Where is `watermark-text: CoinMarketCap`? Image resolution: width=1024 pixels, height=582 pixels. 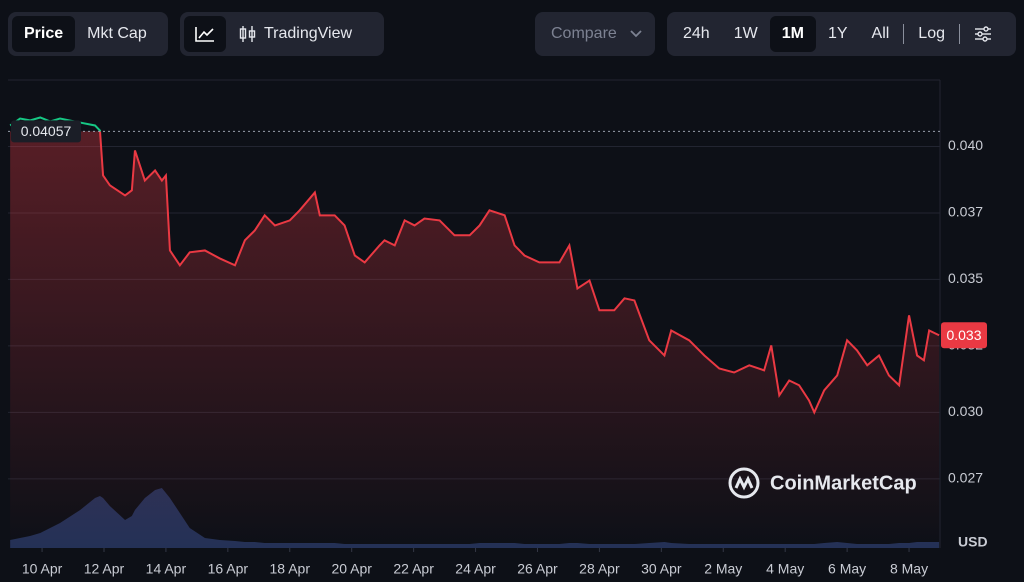 watermark-text: CoinMarketCap is located at coordinates (843, 483).